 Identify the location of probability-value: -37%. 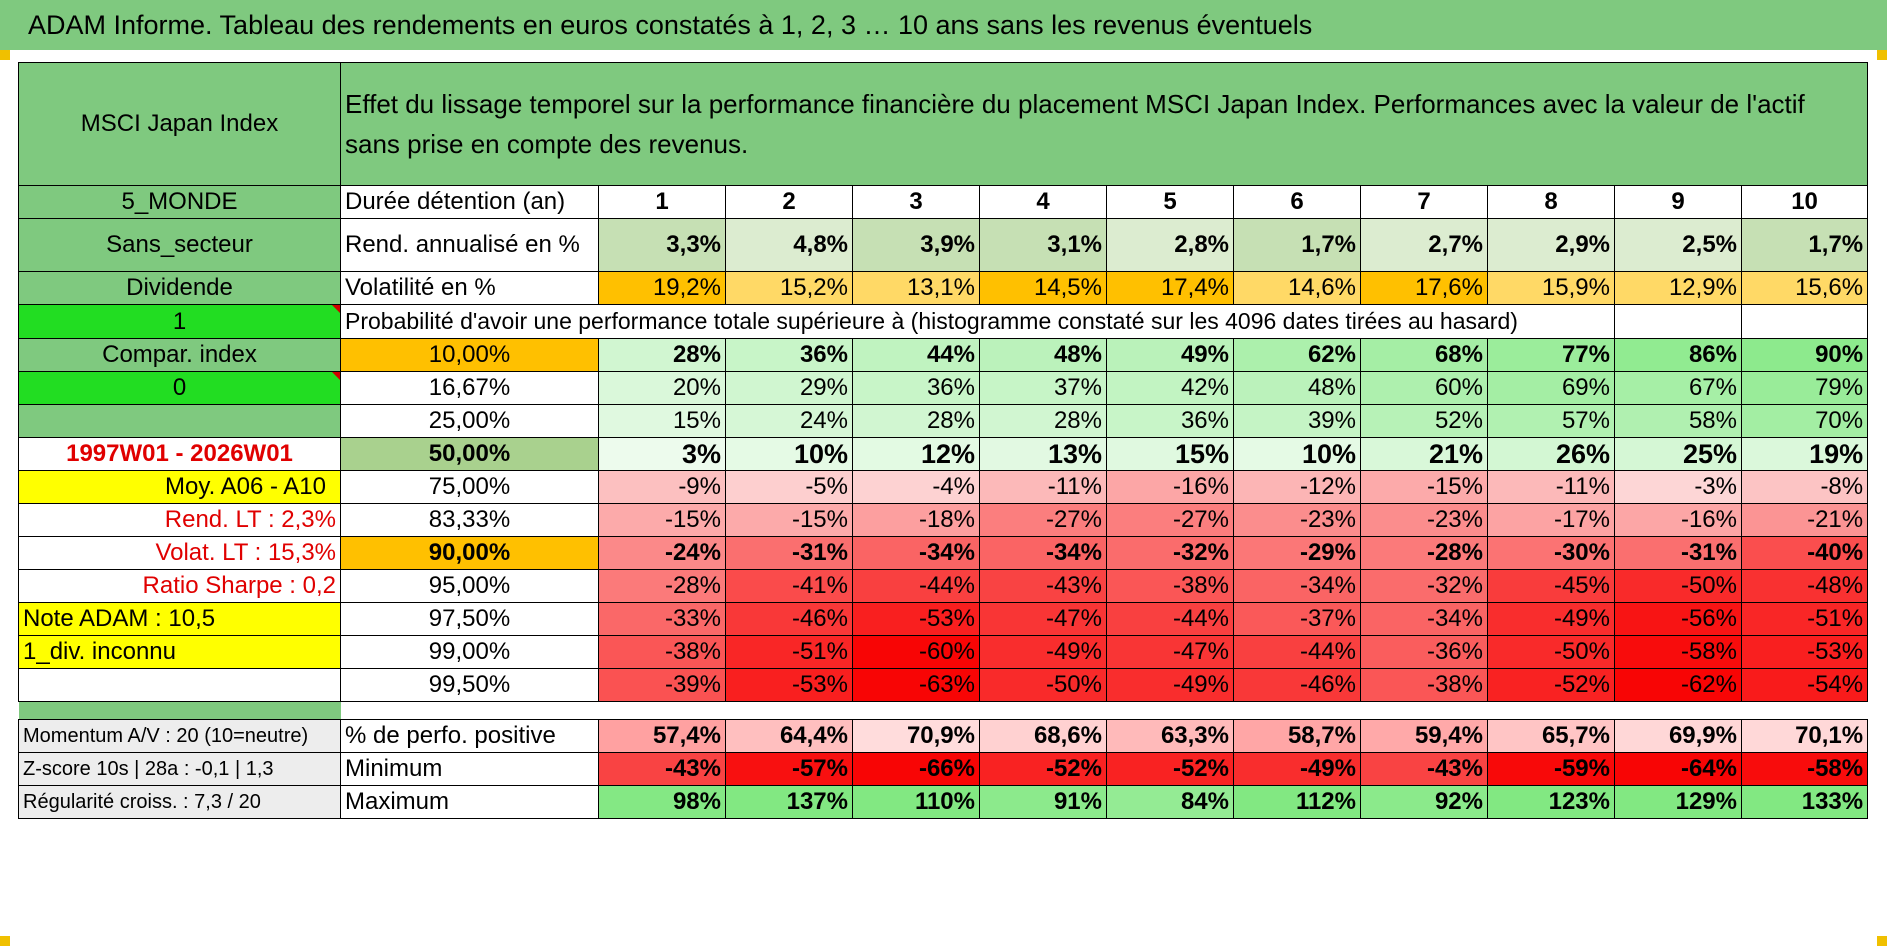
(1297, 619).